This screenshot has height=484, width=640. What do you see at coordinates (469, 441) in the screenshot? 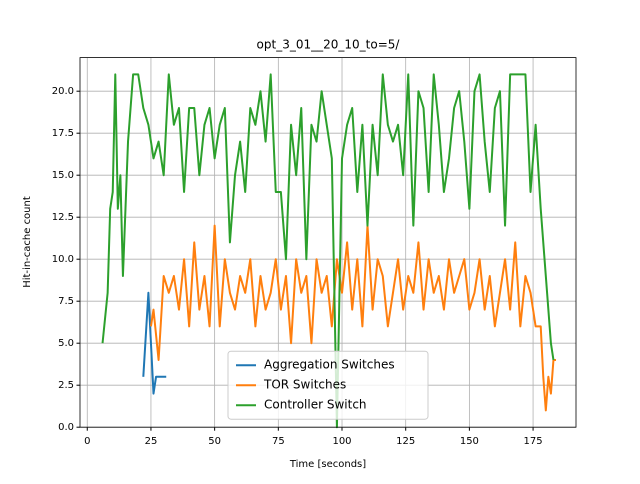
I see `x-tick-label: 150` at bounding box center [469, 441].